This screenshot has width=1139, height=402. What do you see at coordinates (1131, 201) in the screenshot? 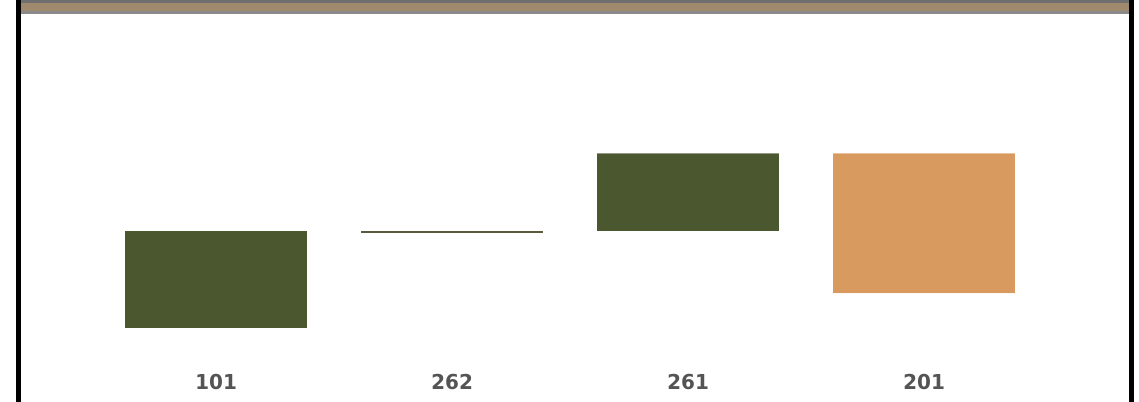
I see `right-border` at bounding box center [1131, 201].